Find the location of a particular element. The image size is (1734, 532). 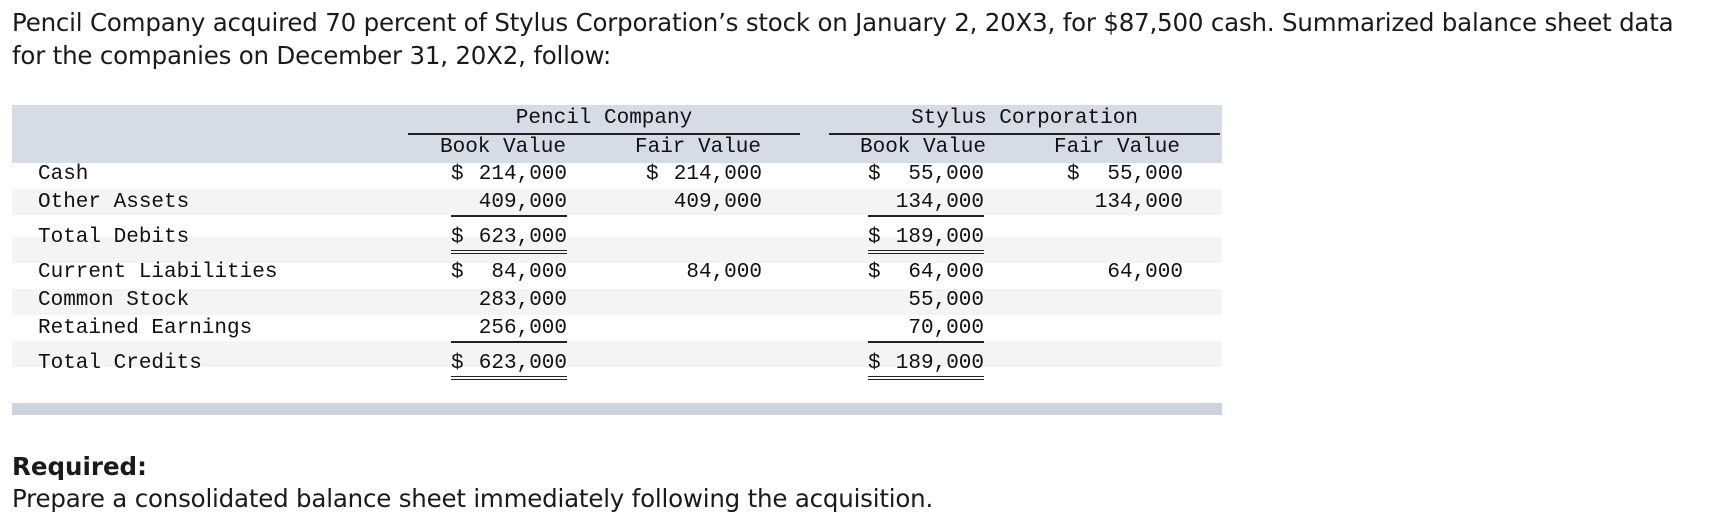

cell-total-credits-pencil-book: $ 623,000 is located at coordinates (509, 366).